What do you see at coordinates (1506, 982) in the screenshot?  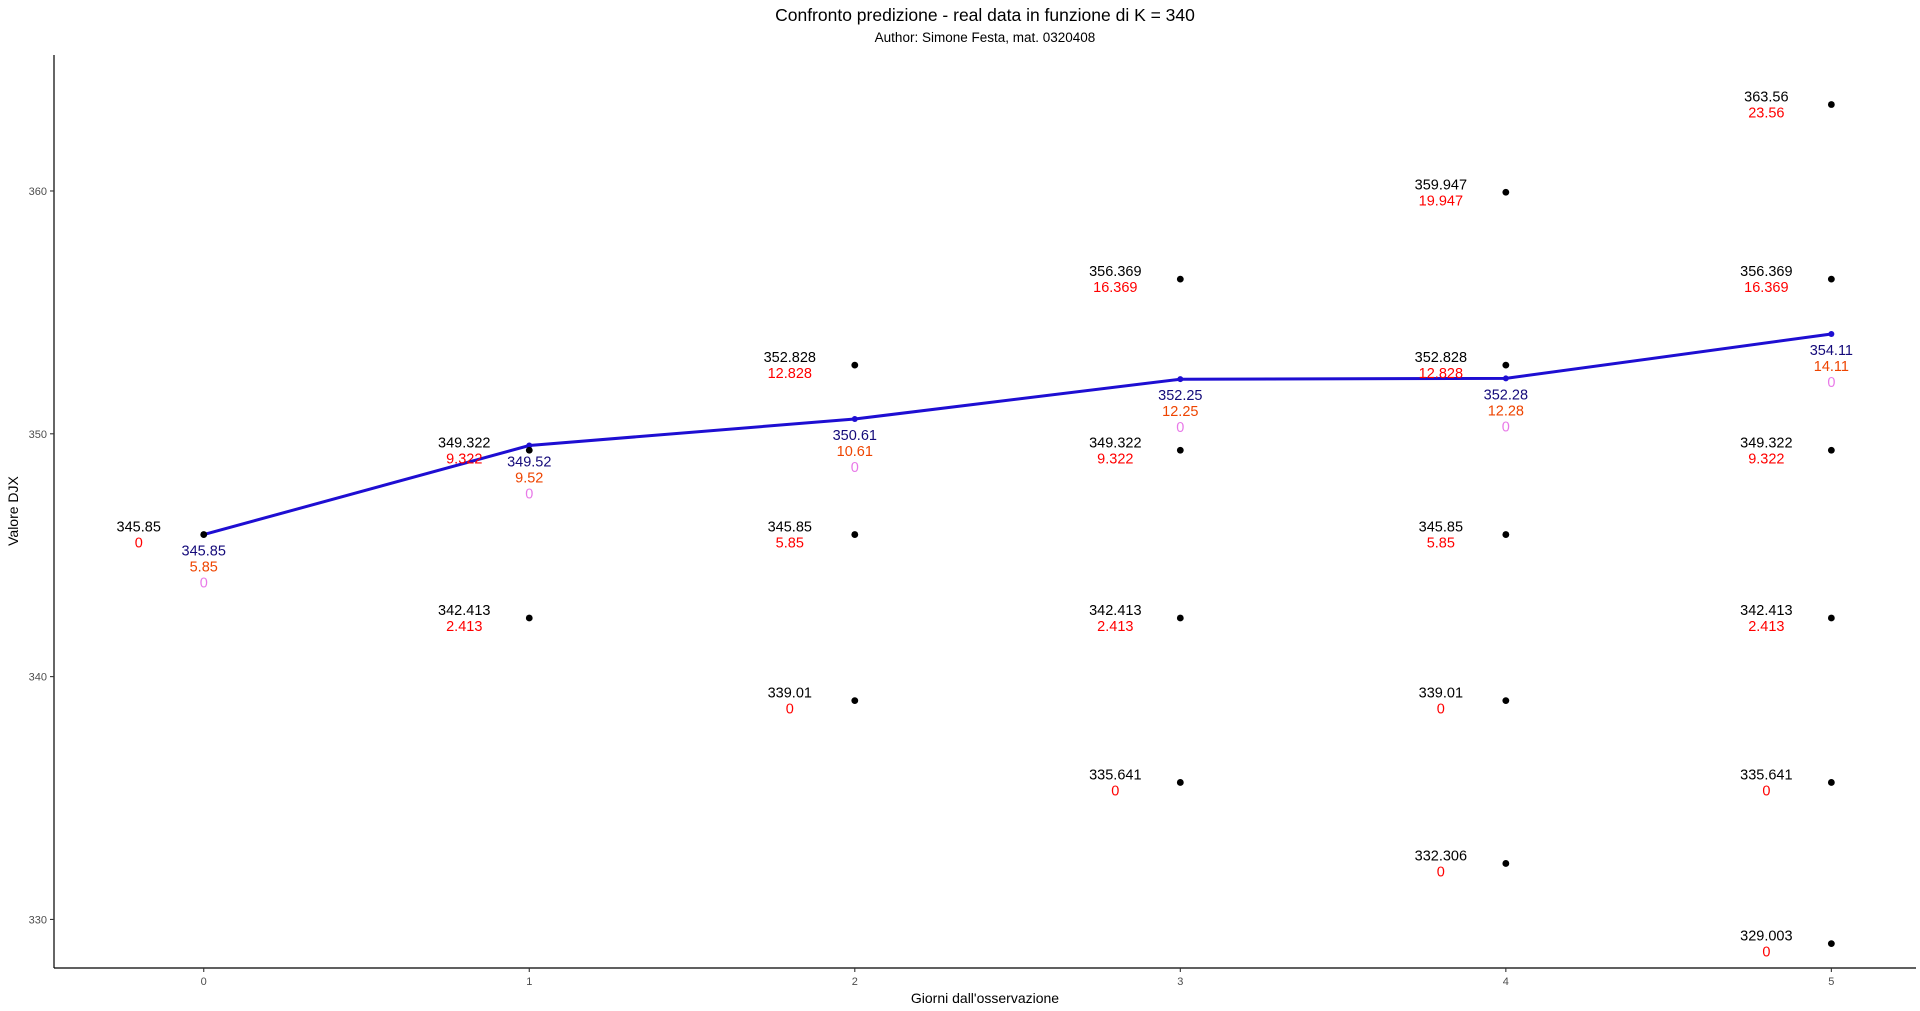 I see `x-tick-label: 4` at bounding box center [1506, 982].